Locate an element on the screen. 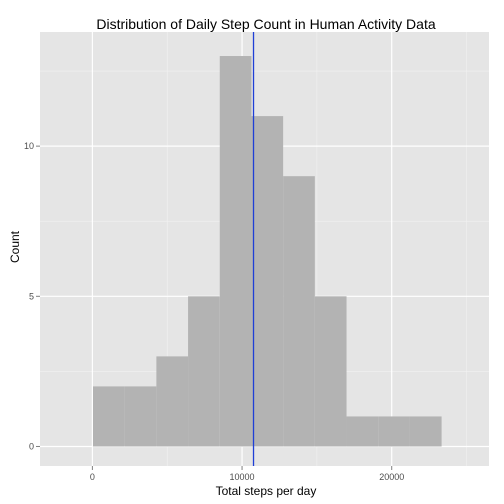 The width and height of the screenshot is (504, 504). x-axis-title: Total steps per day is located at coordinates (266, 491).